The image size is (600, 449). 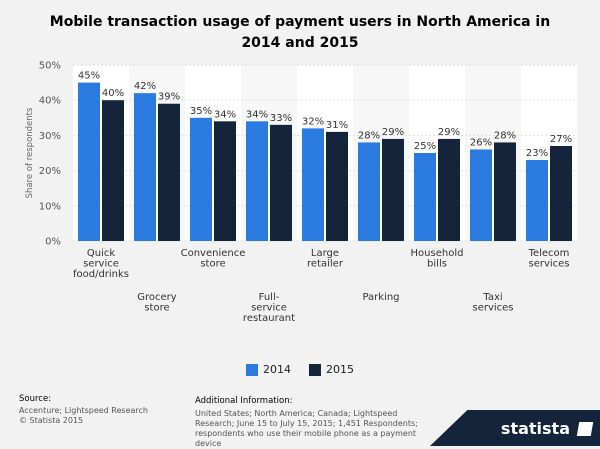 I want to click on x-category-label: Grocery store, so click(x=157, y=303).